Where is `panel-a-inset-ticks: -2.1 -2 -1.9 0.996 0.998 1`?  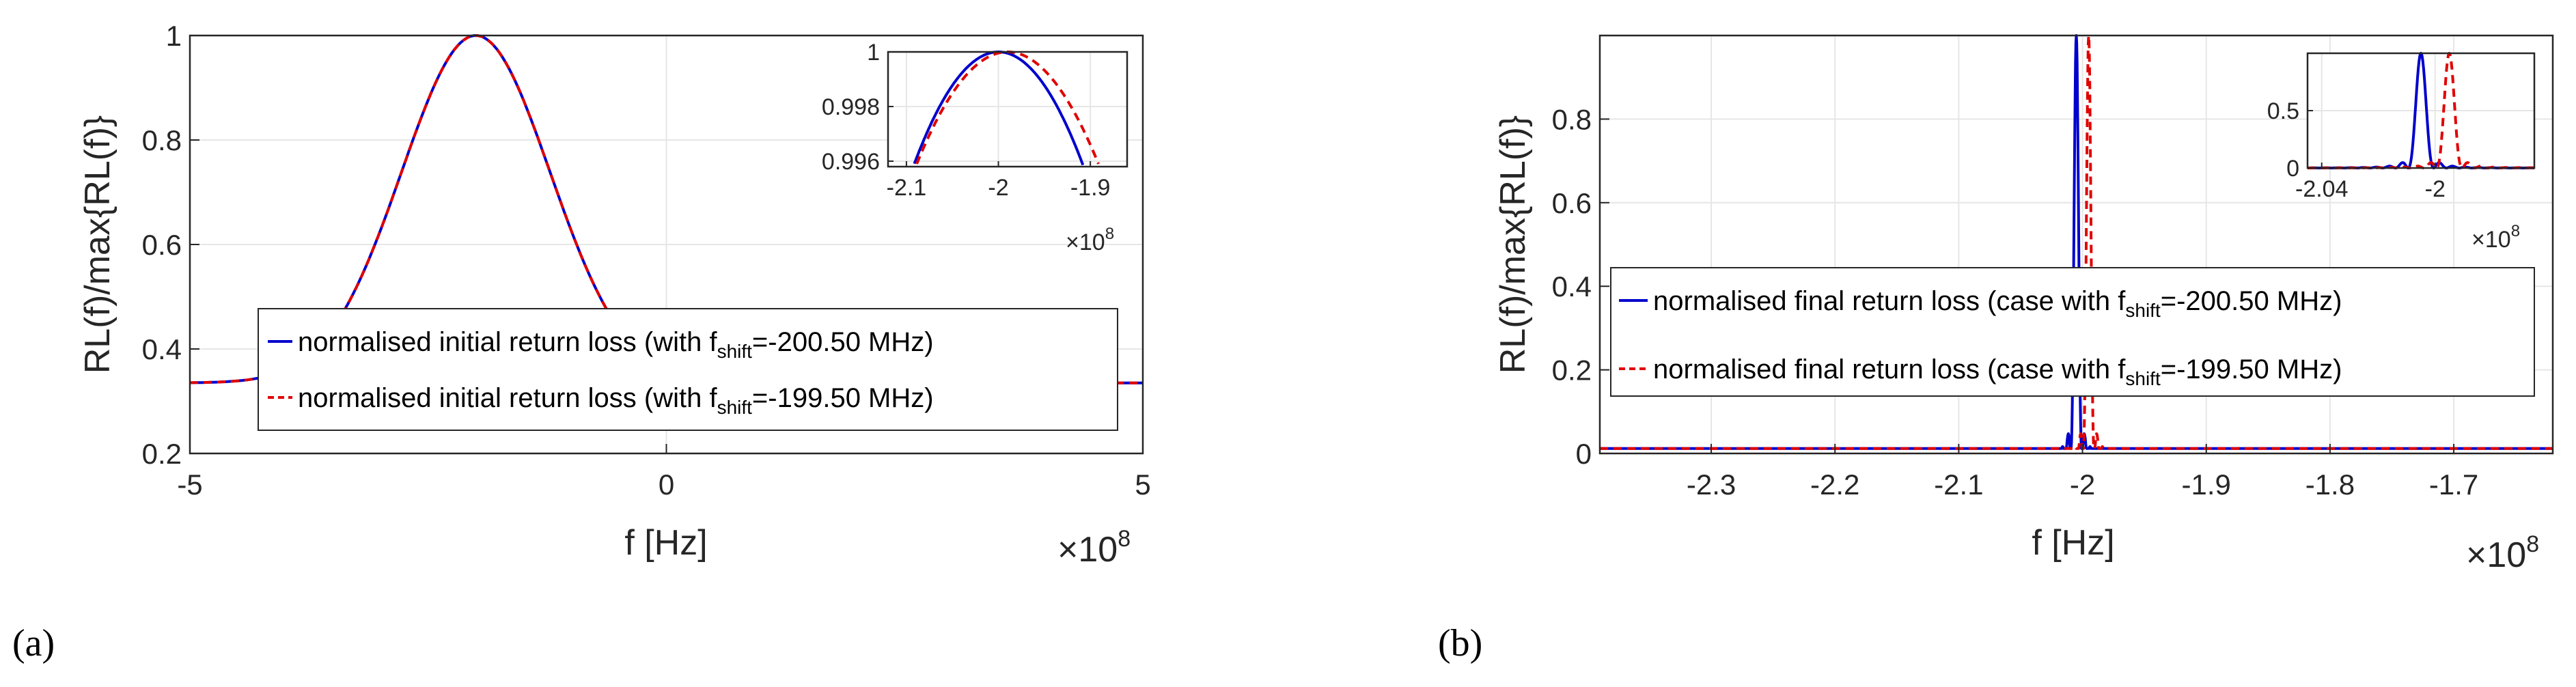
panel-a-inset-ticks: -2.1 -2 -1.9 0.996 0.998 1 is located at coordinates (967, 120).